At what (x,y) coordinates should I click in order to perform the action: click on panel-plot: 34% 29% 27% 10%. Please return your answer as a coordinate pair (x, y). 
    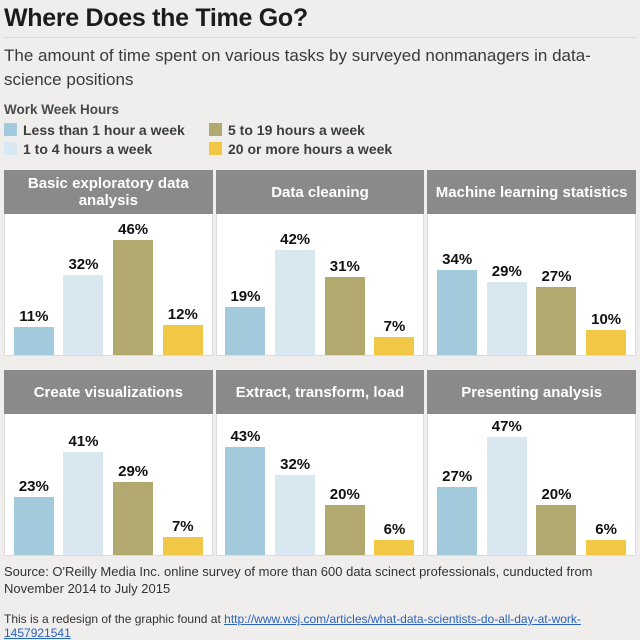
    Looking at the image, I should click on (531, 285).